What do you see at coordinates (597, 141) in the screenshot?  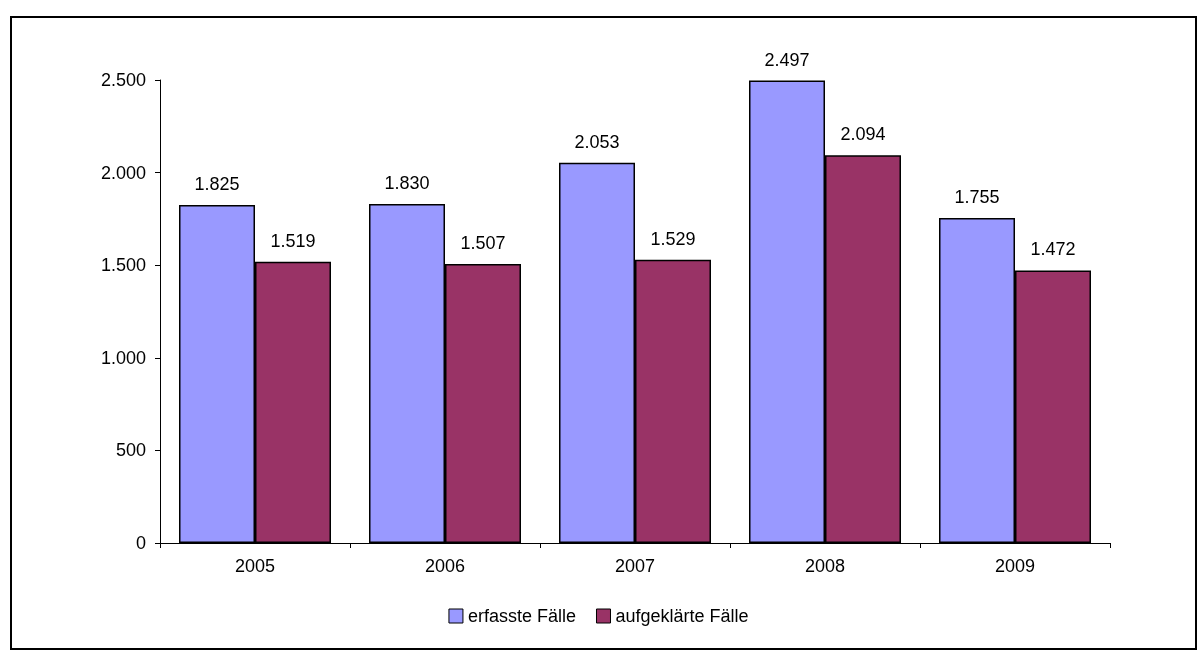 I see `data-label: 2.053` at bounding box center [597, 141].